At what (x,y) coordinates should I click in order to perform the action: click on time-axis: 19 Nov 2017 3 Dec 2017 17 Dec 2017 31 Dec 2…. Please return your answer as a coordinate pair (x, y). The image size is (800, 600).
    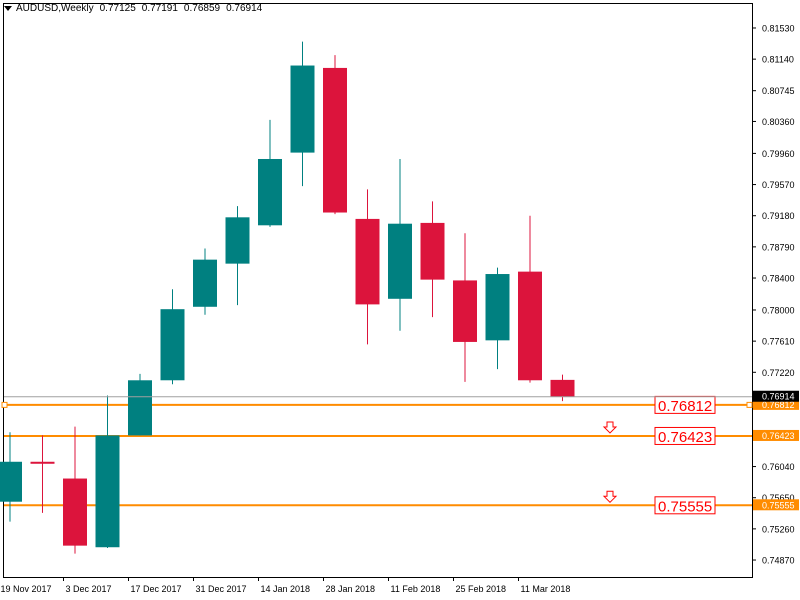
    Looking at the image, I should click on (286, 585).